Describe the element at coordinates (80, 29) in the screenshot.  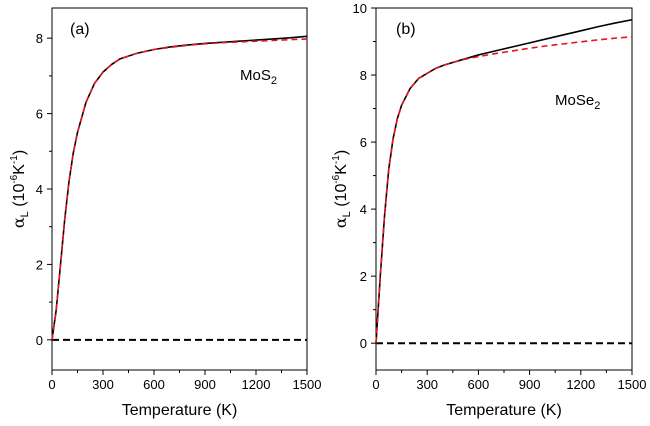
I see `panel-label: (a)` at that location.